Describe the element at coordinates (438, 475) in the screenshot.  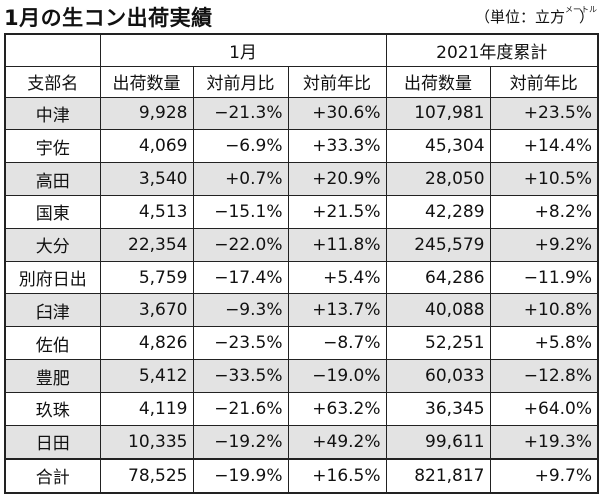
I see `cell-ship-qty-cumulative: 821,817` at that location.